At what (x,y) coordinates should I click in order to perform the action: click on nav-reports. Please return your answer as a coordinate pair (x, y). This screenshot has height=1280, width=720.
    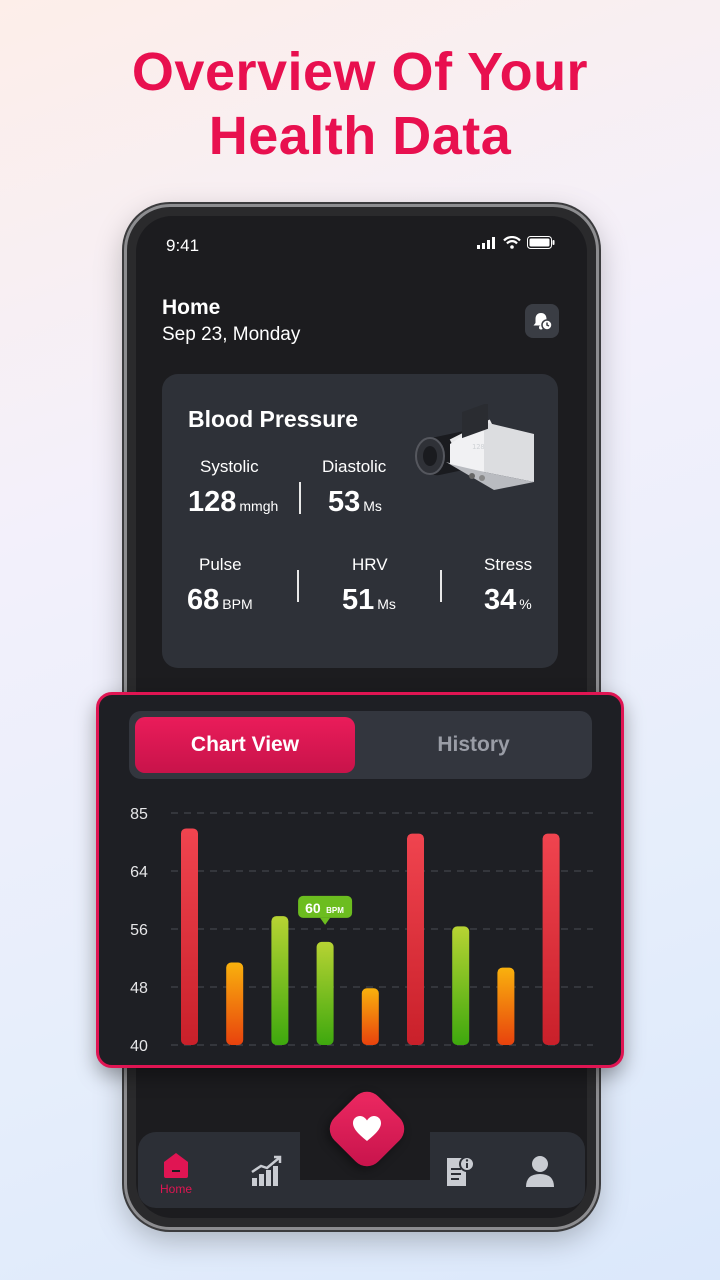
    Looking at the image, I should click on (460, 1171).